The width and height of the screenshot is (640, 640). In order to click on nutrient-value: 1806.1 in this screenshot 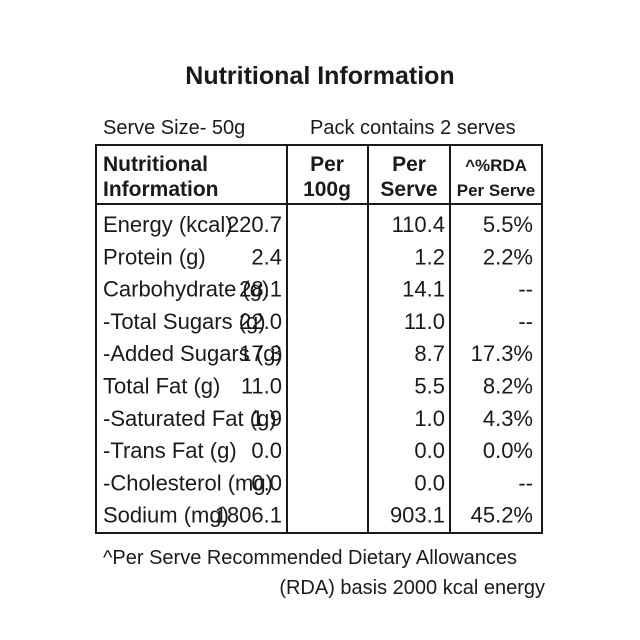, I will do `click(248, 515)`.